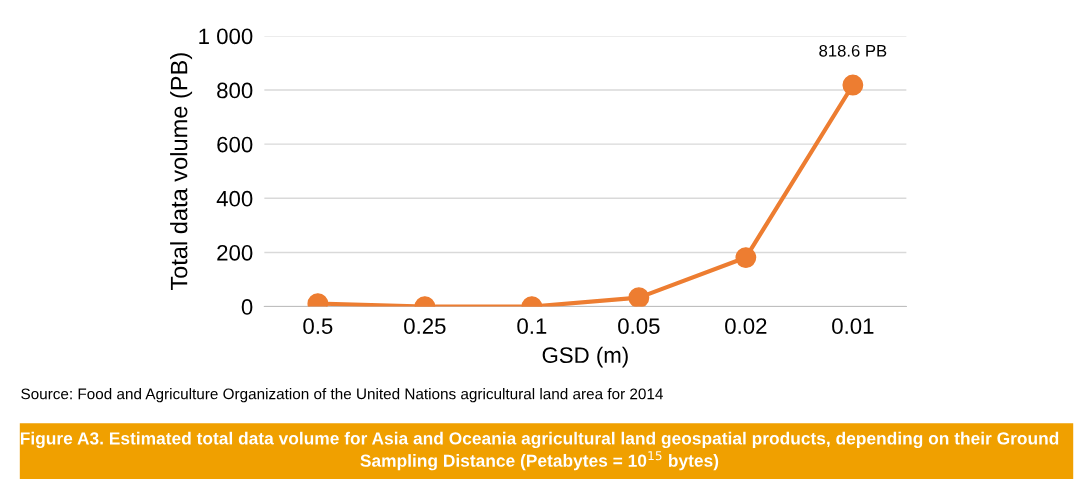 The width and height of the screenshot is (1079, 479). I want to click on y-tick-label: 800, so click(235, 90).